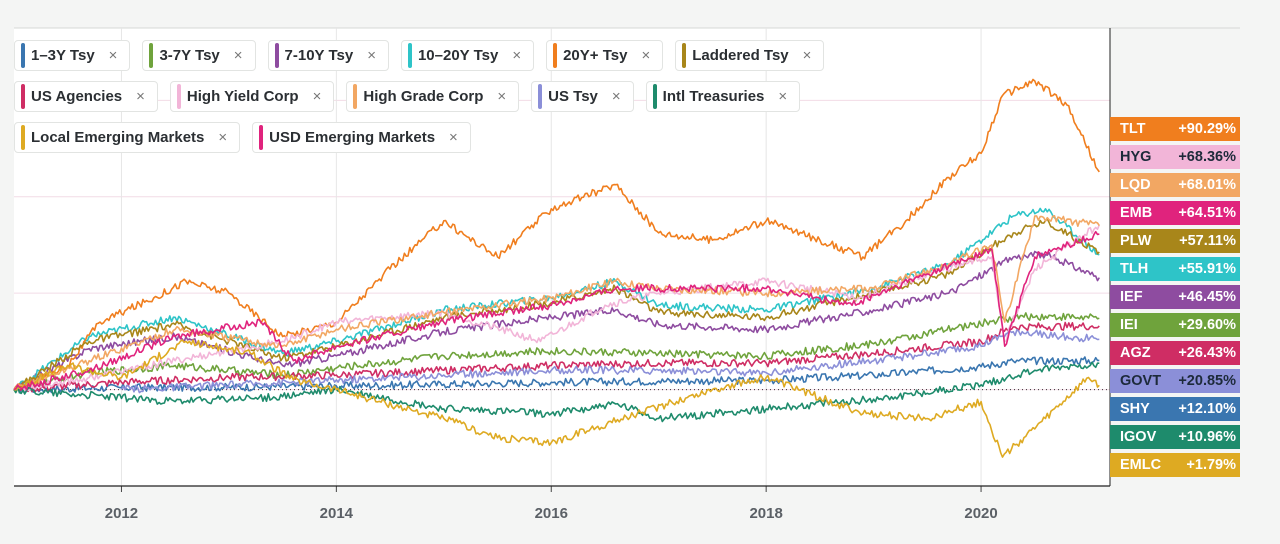 The height and width of the screenshot is (544, 1280). What do you see at coordinates (713, 96) in the screenshot?
I see `legend-label: Intl Treasuries` at bounding box center [713, 96].